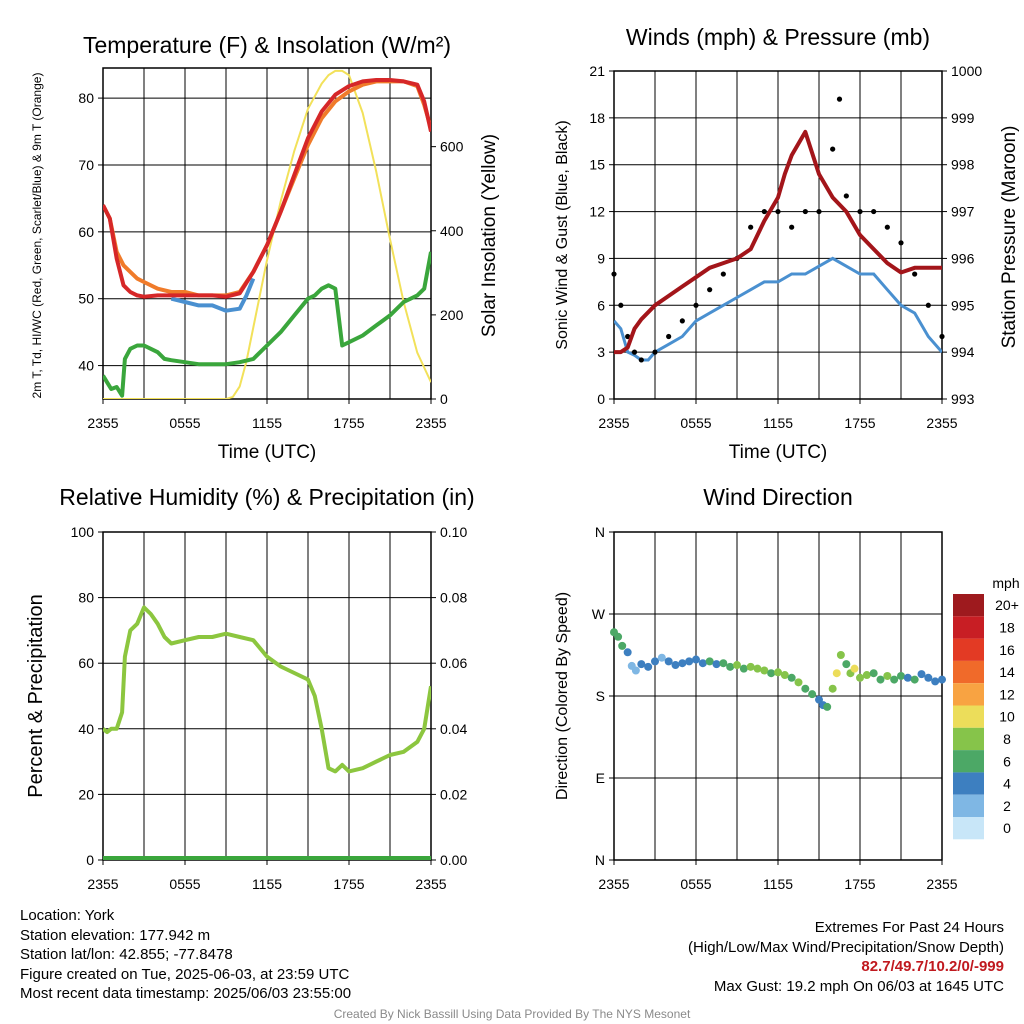 This screenshot has width=1024, height=1024. I want to click on y2-axis-label: Solar Insolation (Yellow), so click(489, 235).